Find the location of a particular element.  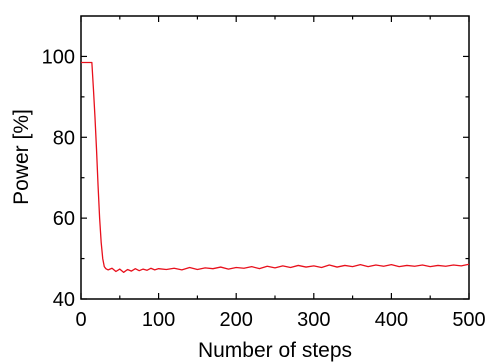

y-tick-label: 100 is located at coordinates (58, 57).